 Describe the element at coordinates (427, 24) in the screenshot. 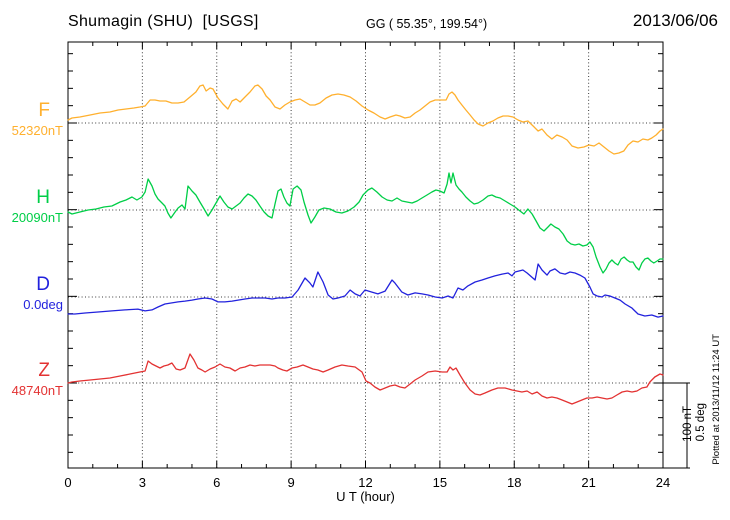

I see `geographic-coordinates: GG ( 55.35°, 199.54°)` at that location.